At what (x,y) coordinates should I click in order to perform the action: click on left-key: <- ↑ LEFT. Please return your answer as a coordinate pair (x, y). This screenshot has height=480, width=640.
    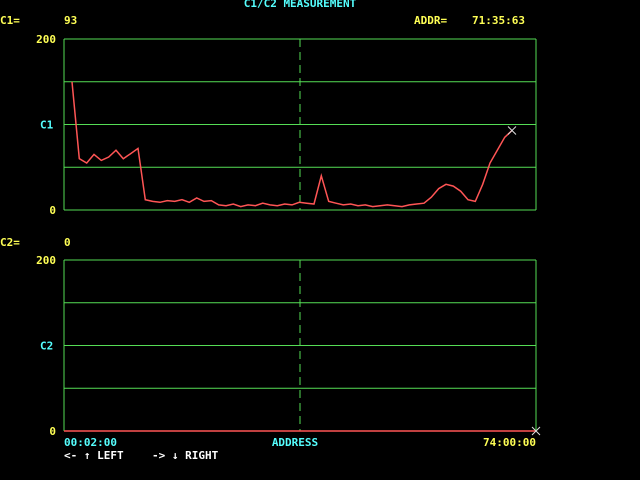
    Looking at the image, I should click on (94, 455).